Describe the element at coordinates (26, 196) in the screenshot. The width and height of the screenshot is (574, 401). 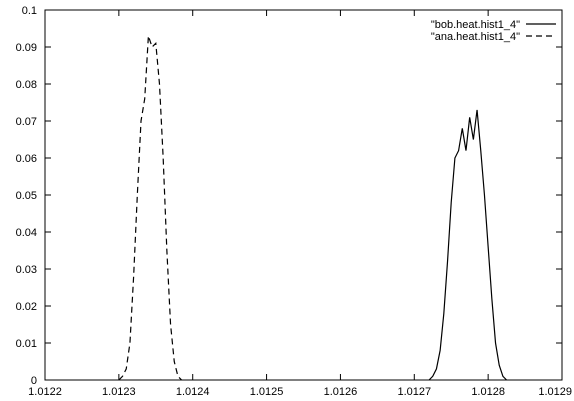
I see `y-tick-label: 0.05` at that location.